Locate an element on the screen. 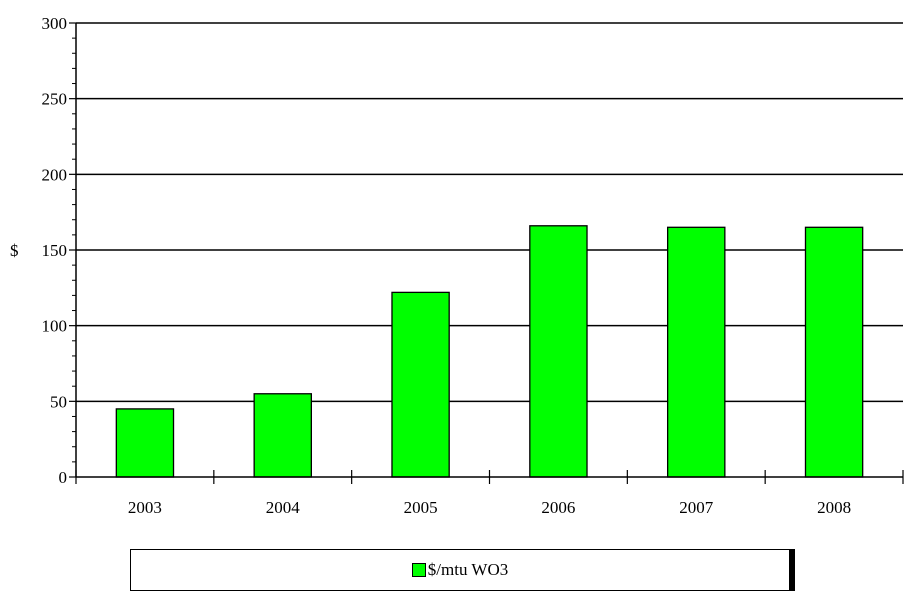 Image resolution: width=905 pixels, height=594 pixels. bar-2008 is located at coordinates (834, 352).